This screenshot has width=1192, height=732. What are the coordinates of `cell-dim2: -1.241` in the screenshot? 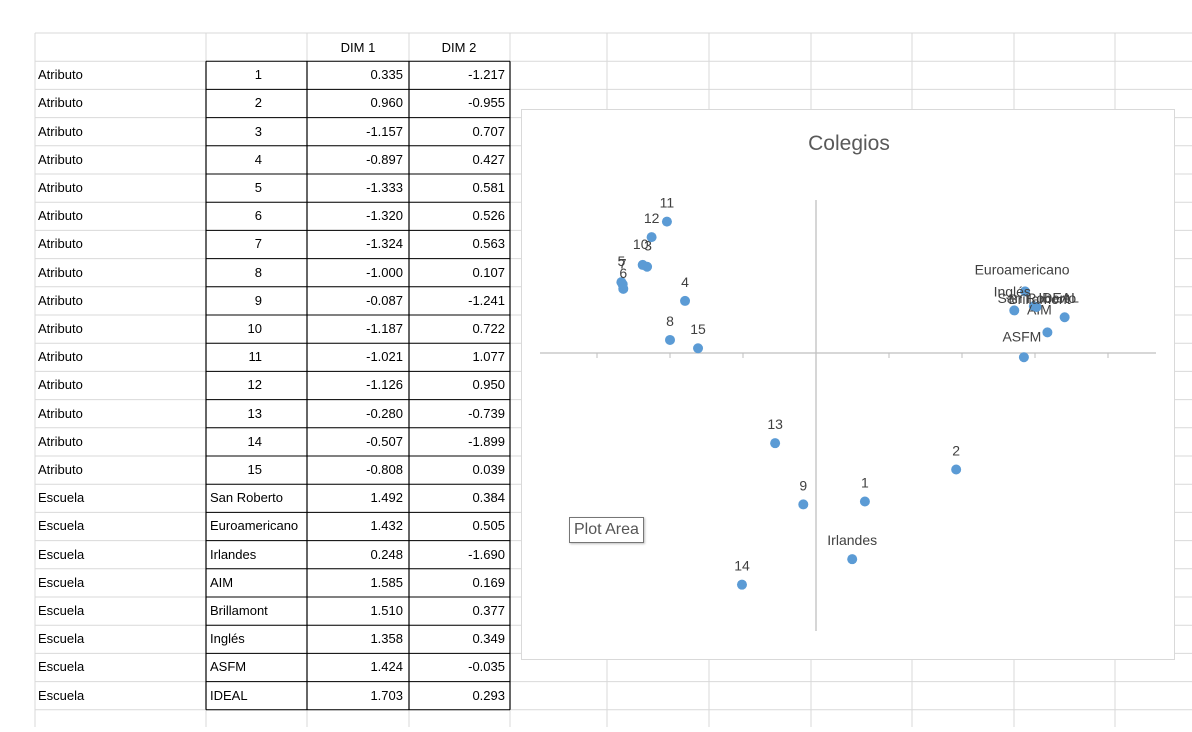 It's located at (486, 300).